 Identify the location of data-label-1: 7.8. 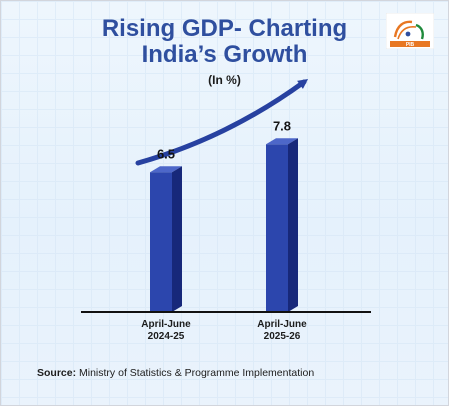
(282, 125).